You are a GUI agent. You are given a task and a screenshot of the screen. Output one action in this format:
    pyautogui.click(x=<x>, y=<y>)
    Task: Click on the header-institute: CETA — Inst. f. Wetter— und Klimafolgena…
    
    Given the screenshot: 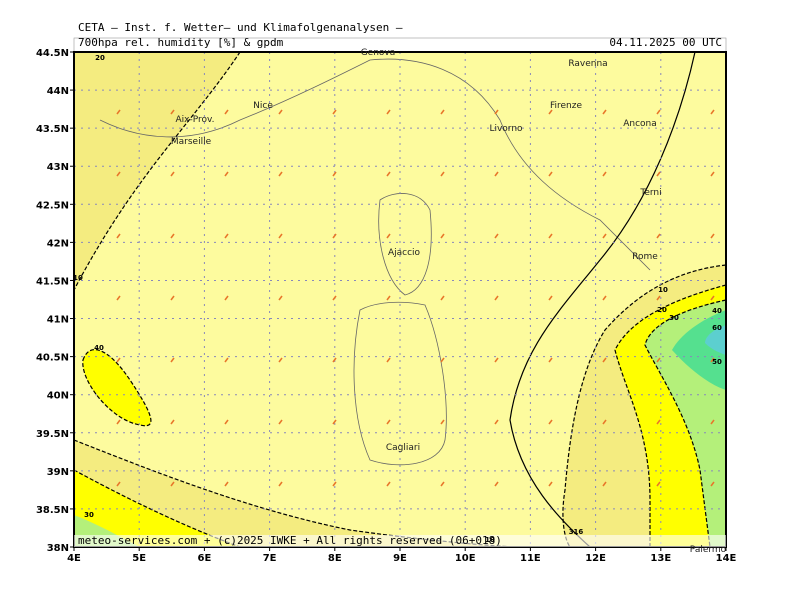 What is the action you would take?
    pyautogui.click(x=240, y=27)
    